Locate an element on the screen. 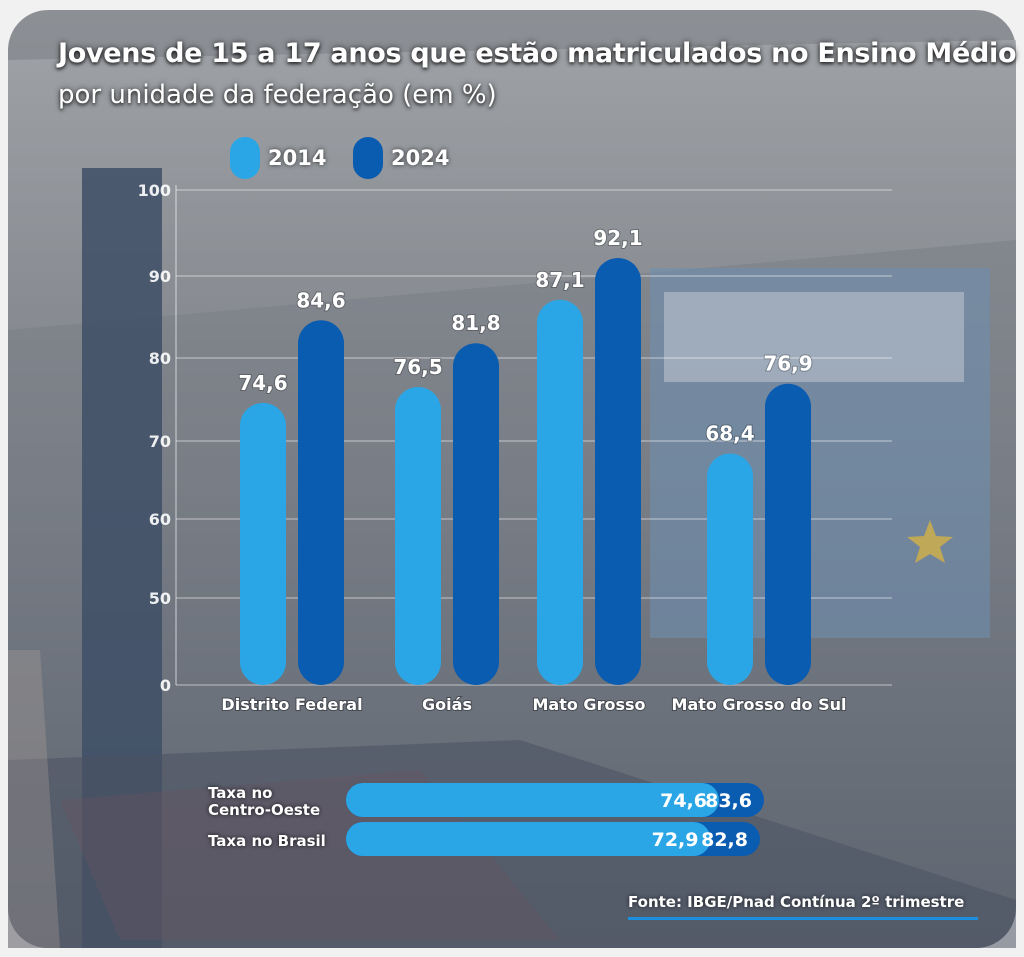 The width and height of the screenshot is (1024, 957). legend-item-2014: 2014 is located at coordinates (278, 158).